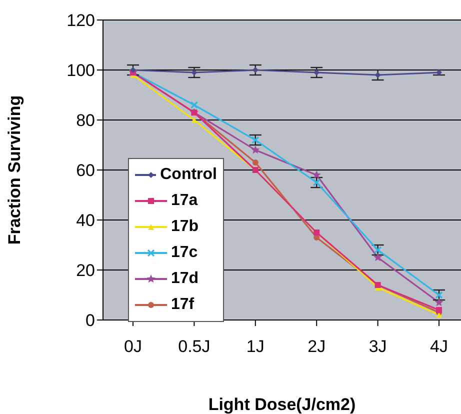  What do you see at coordinates (439, 346) in the screenshot?
I see `x-tick-label: 4J` at bounding box center [439, 346].